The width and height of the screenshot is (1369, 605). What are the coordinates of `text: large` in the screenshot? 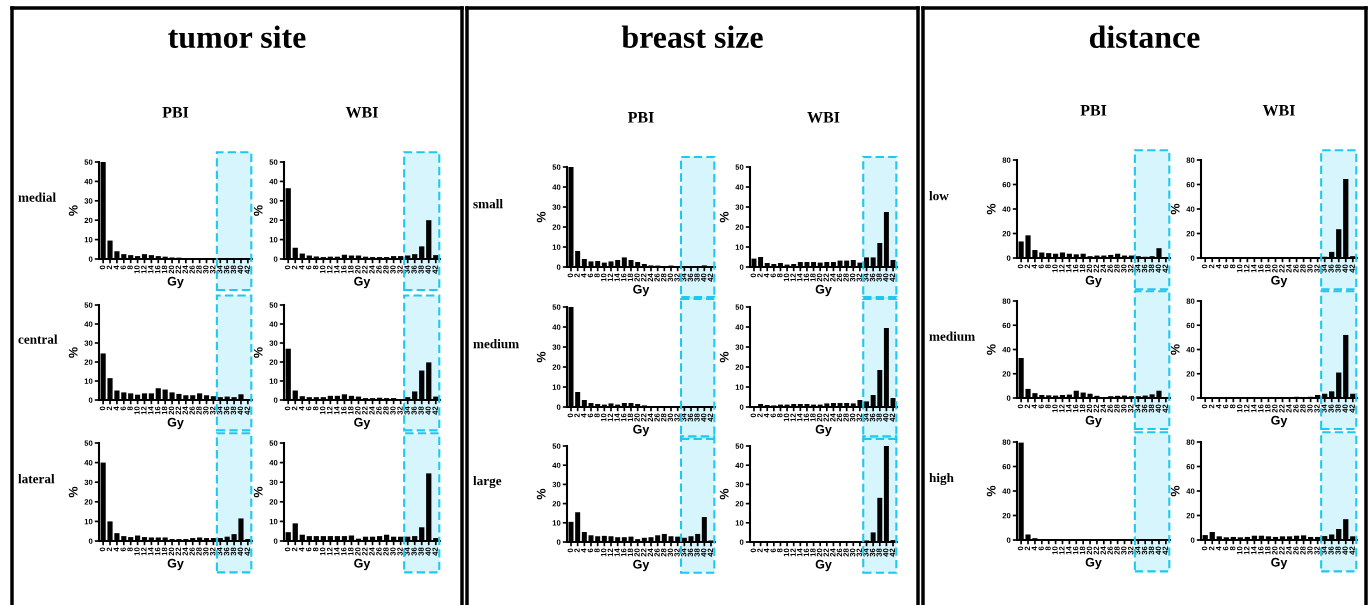 It's located at (487, 482).